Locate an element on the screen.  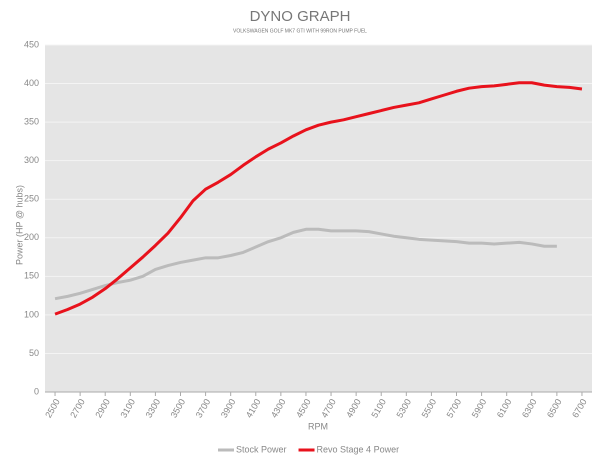
x-tick-label: 2500 is located at coordinates (52, 408).